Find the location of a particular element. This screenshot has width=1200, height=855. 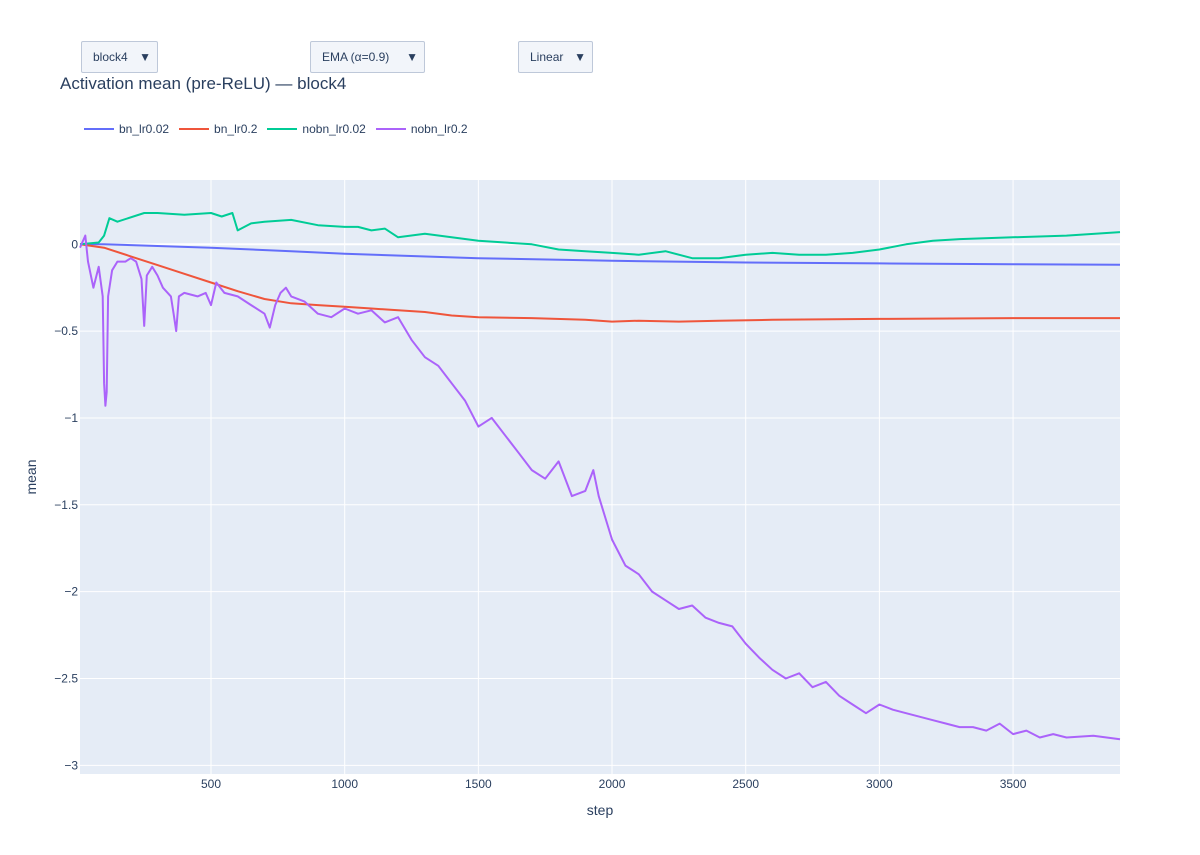

x-tick-label: 2500 is located at coordinates (745, 784).